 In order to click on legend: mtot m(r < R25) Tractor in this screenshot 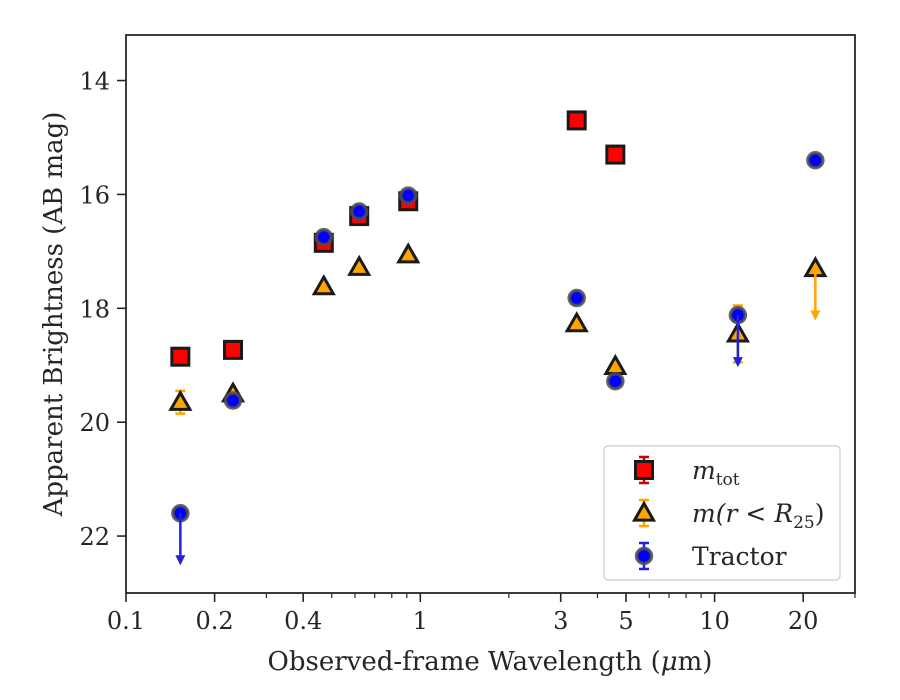, I will do `click(722, 513)`.